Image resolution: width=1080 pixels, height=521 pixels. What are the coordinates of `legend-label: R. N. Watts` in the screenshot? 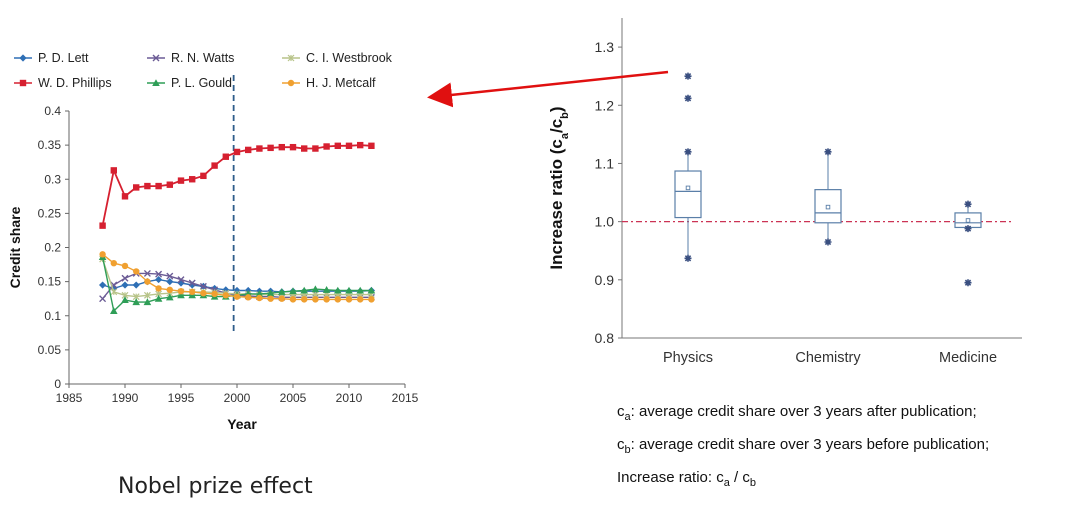 It's located at (202, 58).